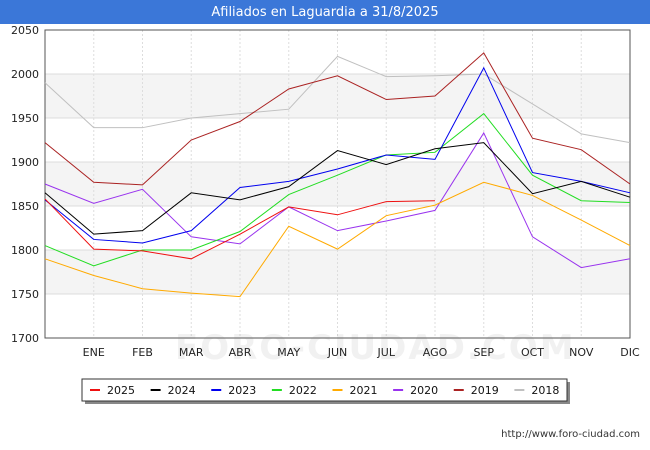 The width and height of the screenshot is (650, 450). I want to click on legend-label-2018: 2018, so click(545, 390).